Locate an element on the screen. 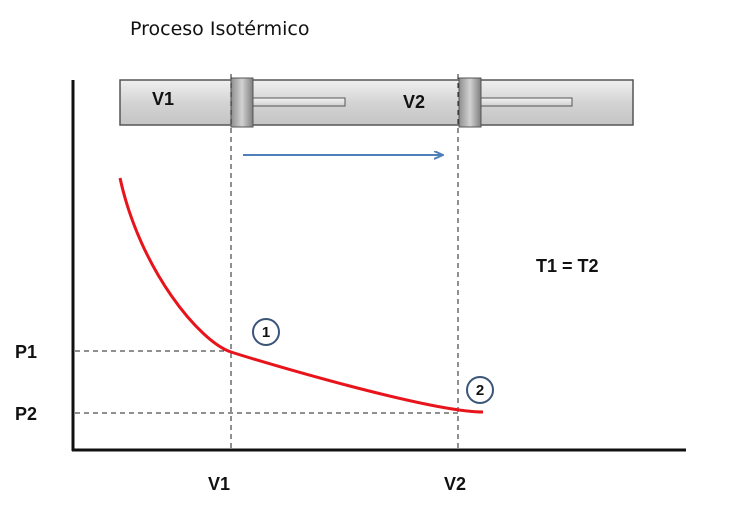 This screenshot has height=509, width=732. cylinder-volume-2-label: V2 is located at coordinates (414, 102).